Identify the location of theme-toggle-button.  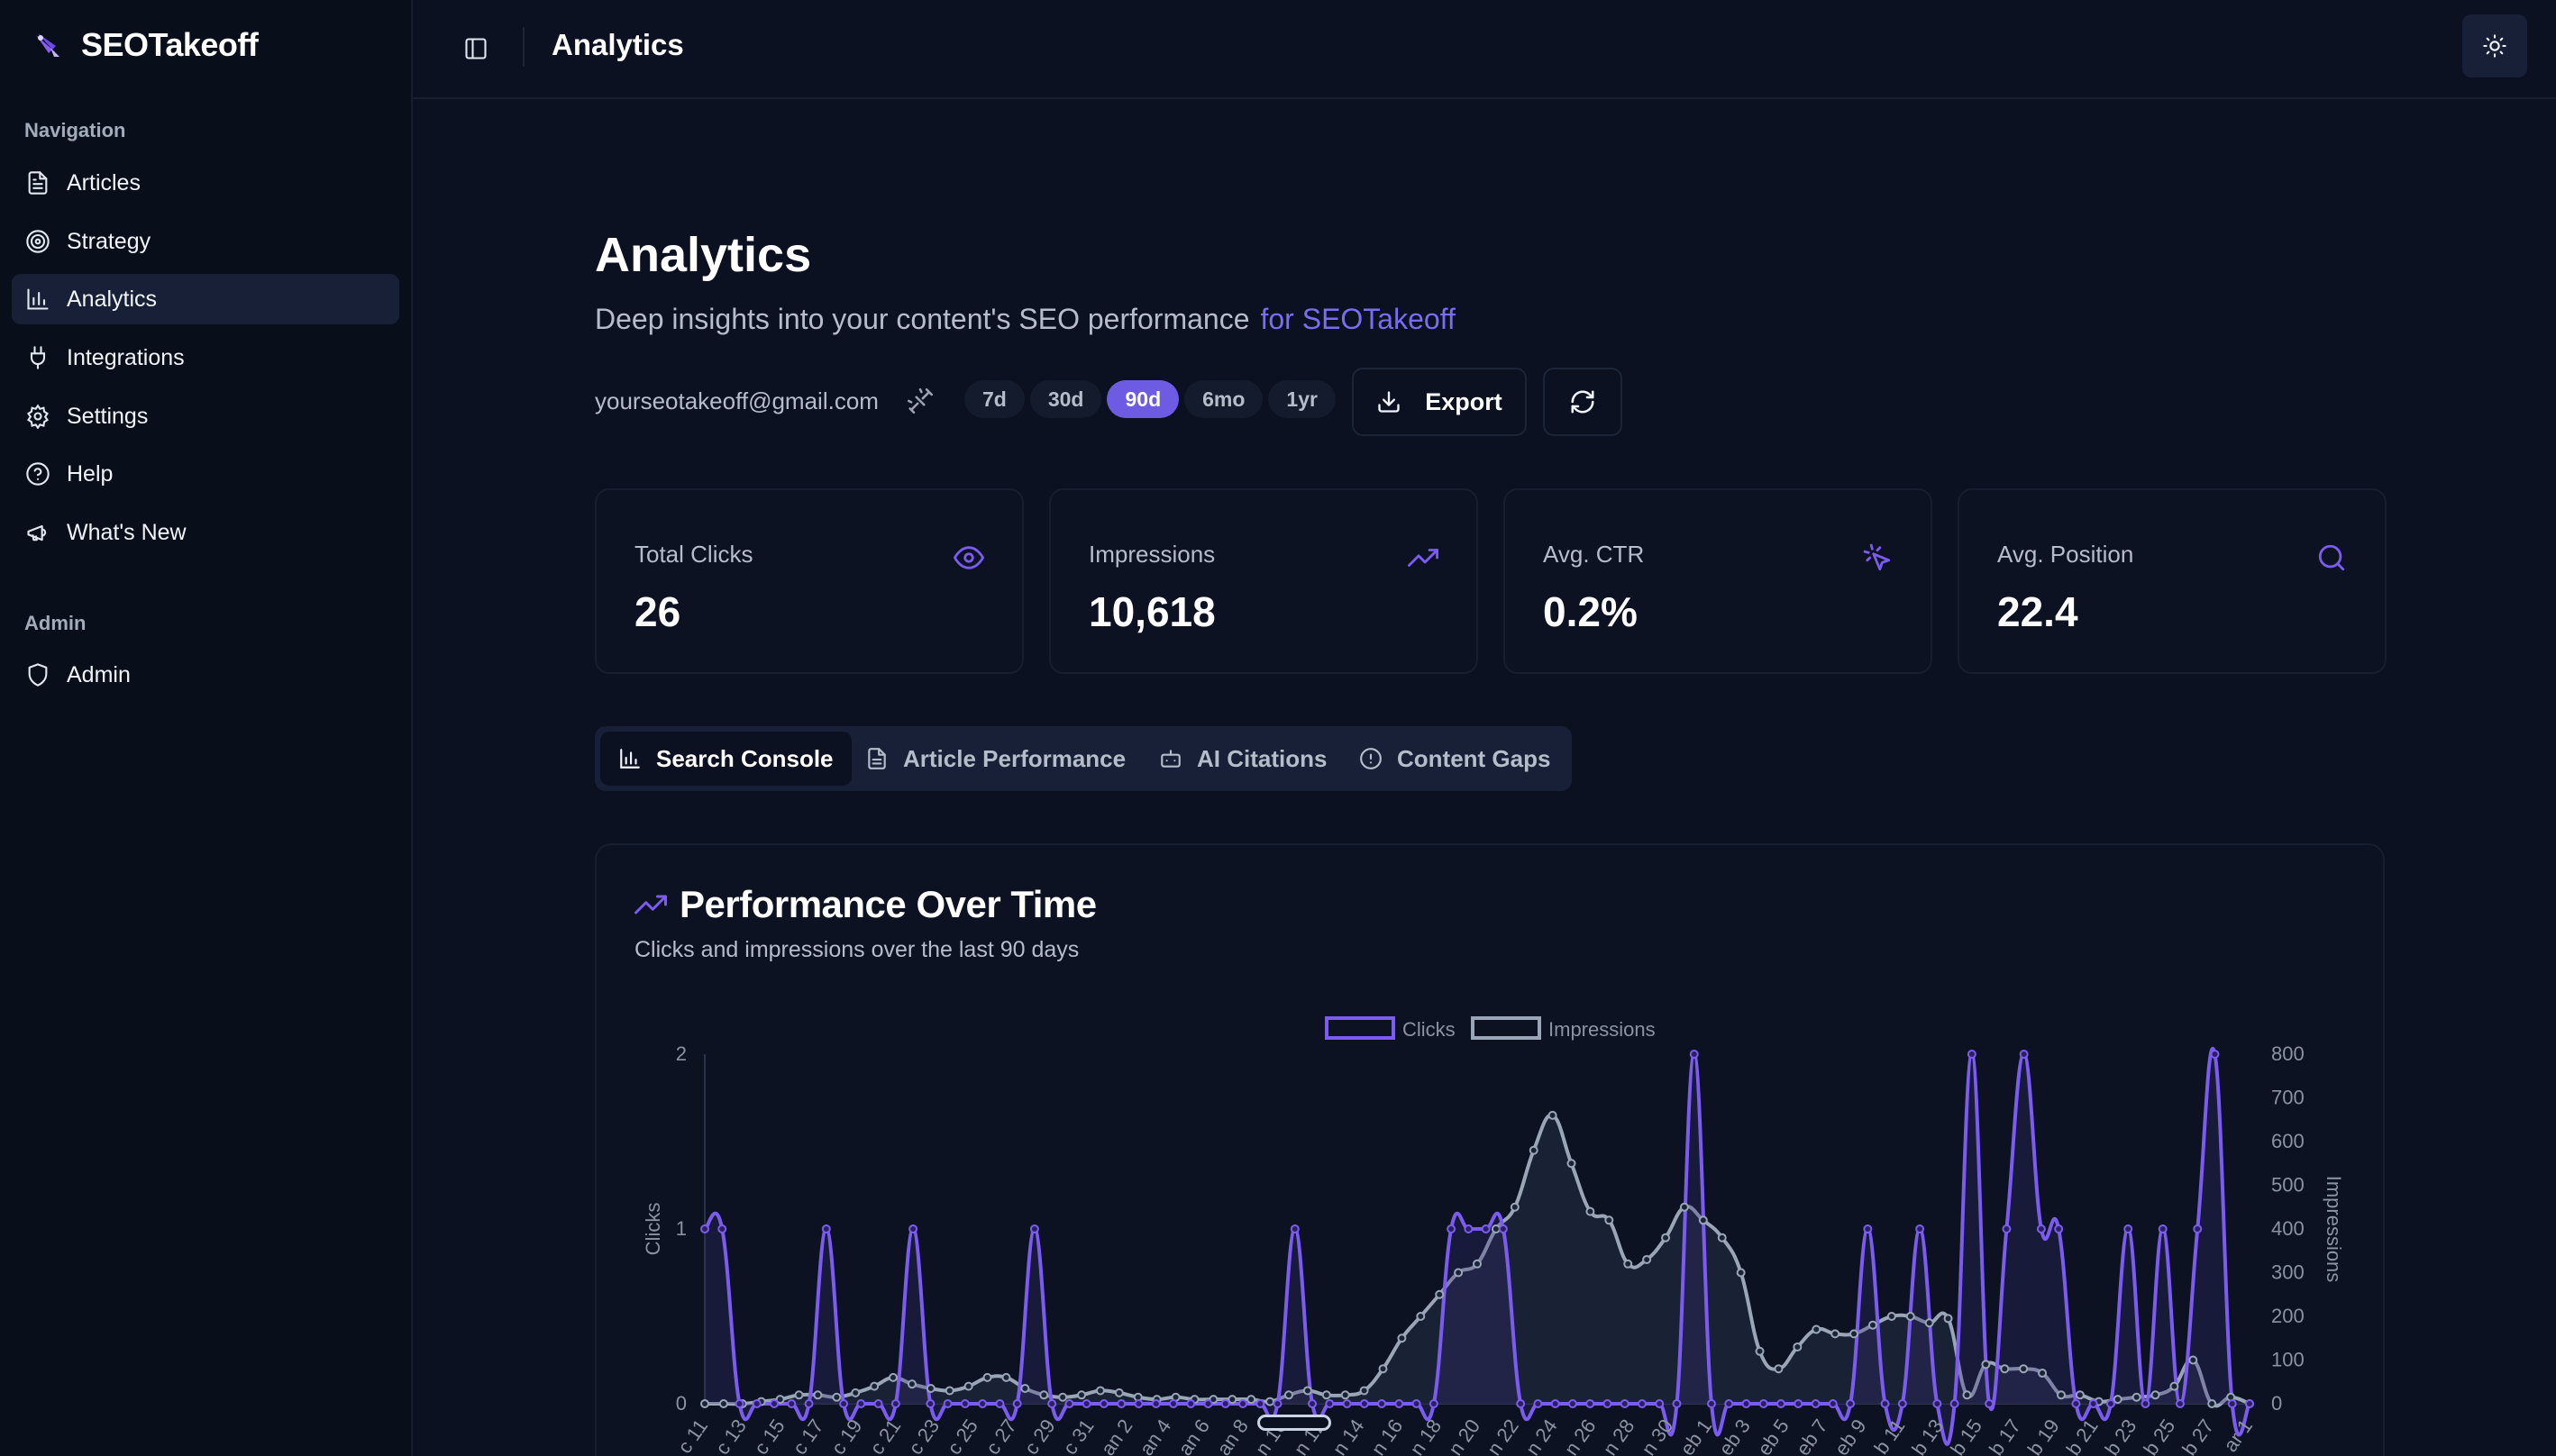
(2494, 45).